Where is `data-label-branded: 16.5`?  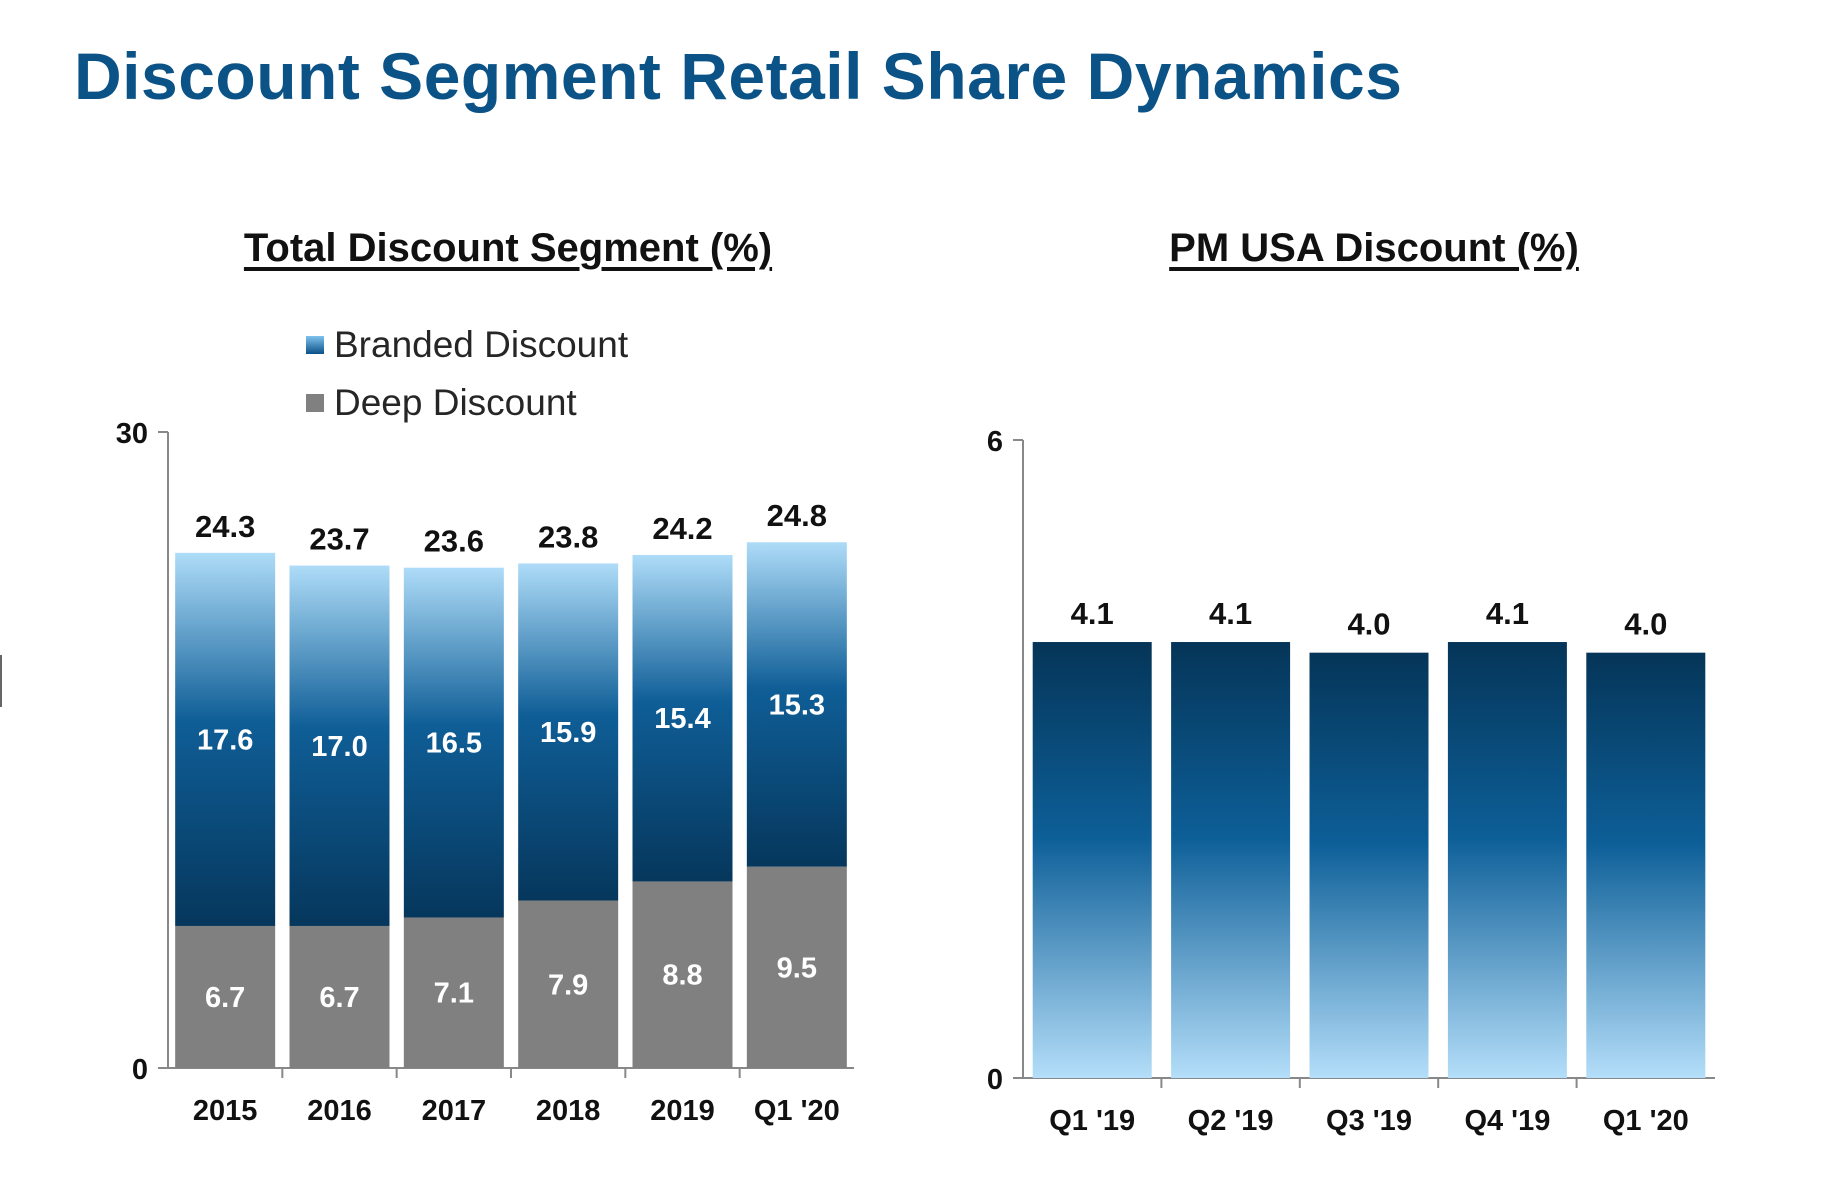 data-label-branded: 16.5 is located at coordinates (454, 744).